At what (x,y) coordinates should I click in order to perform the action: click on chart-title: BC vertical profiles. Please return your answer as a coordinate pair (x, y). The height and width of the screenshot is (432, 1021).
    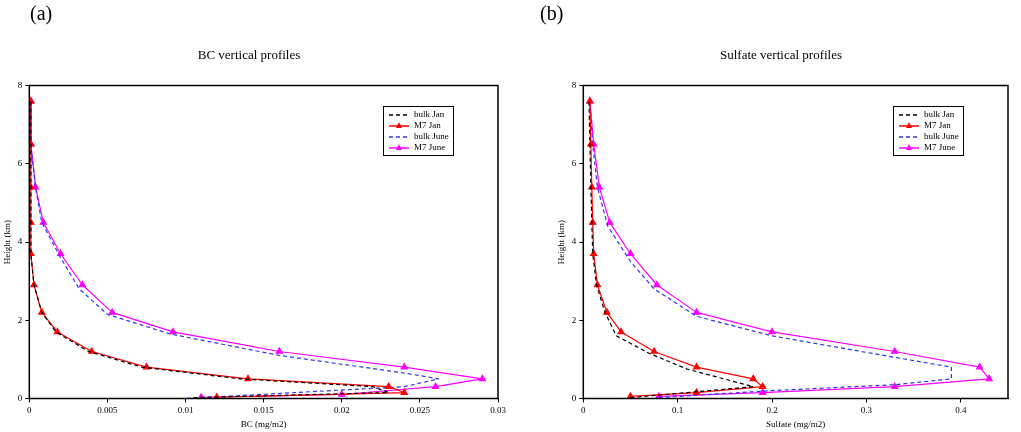
    Looking at the image, I should click on (249, 55).